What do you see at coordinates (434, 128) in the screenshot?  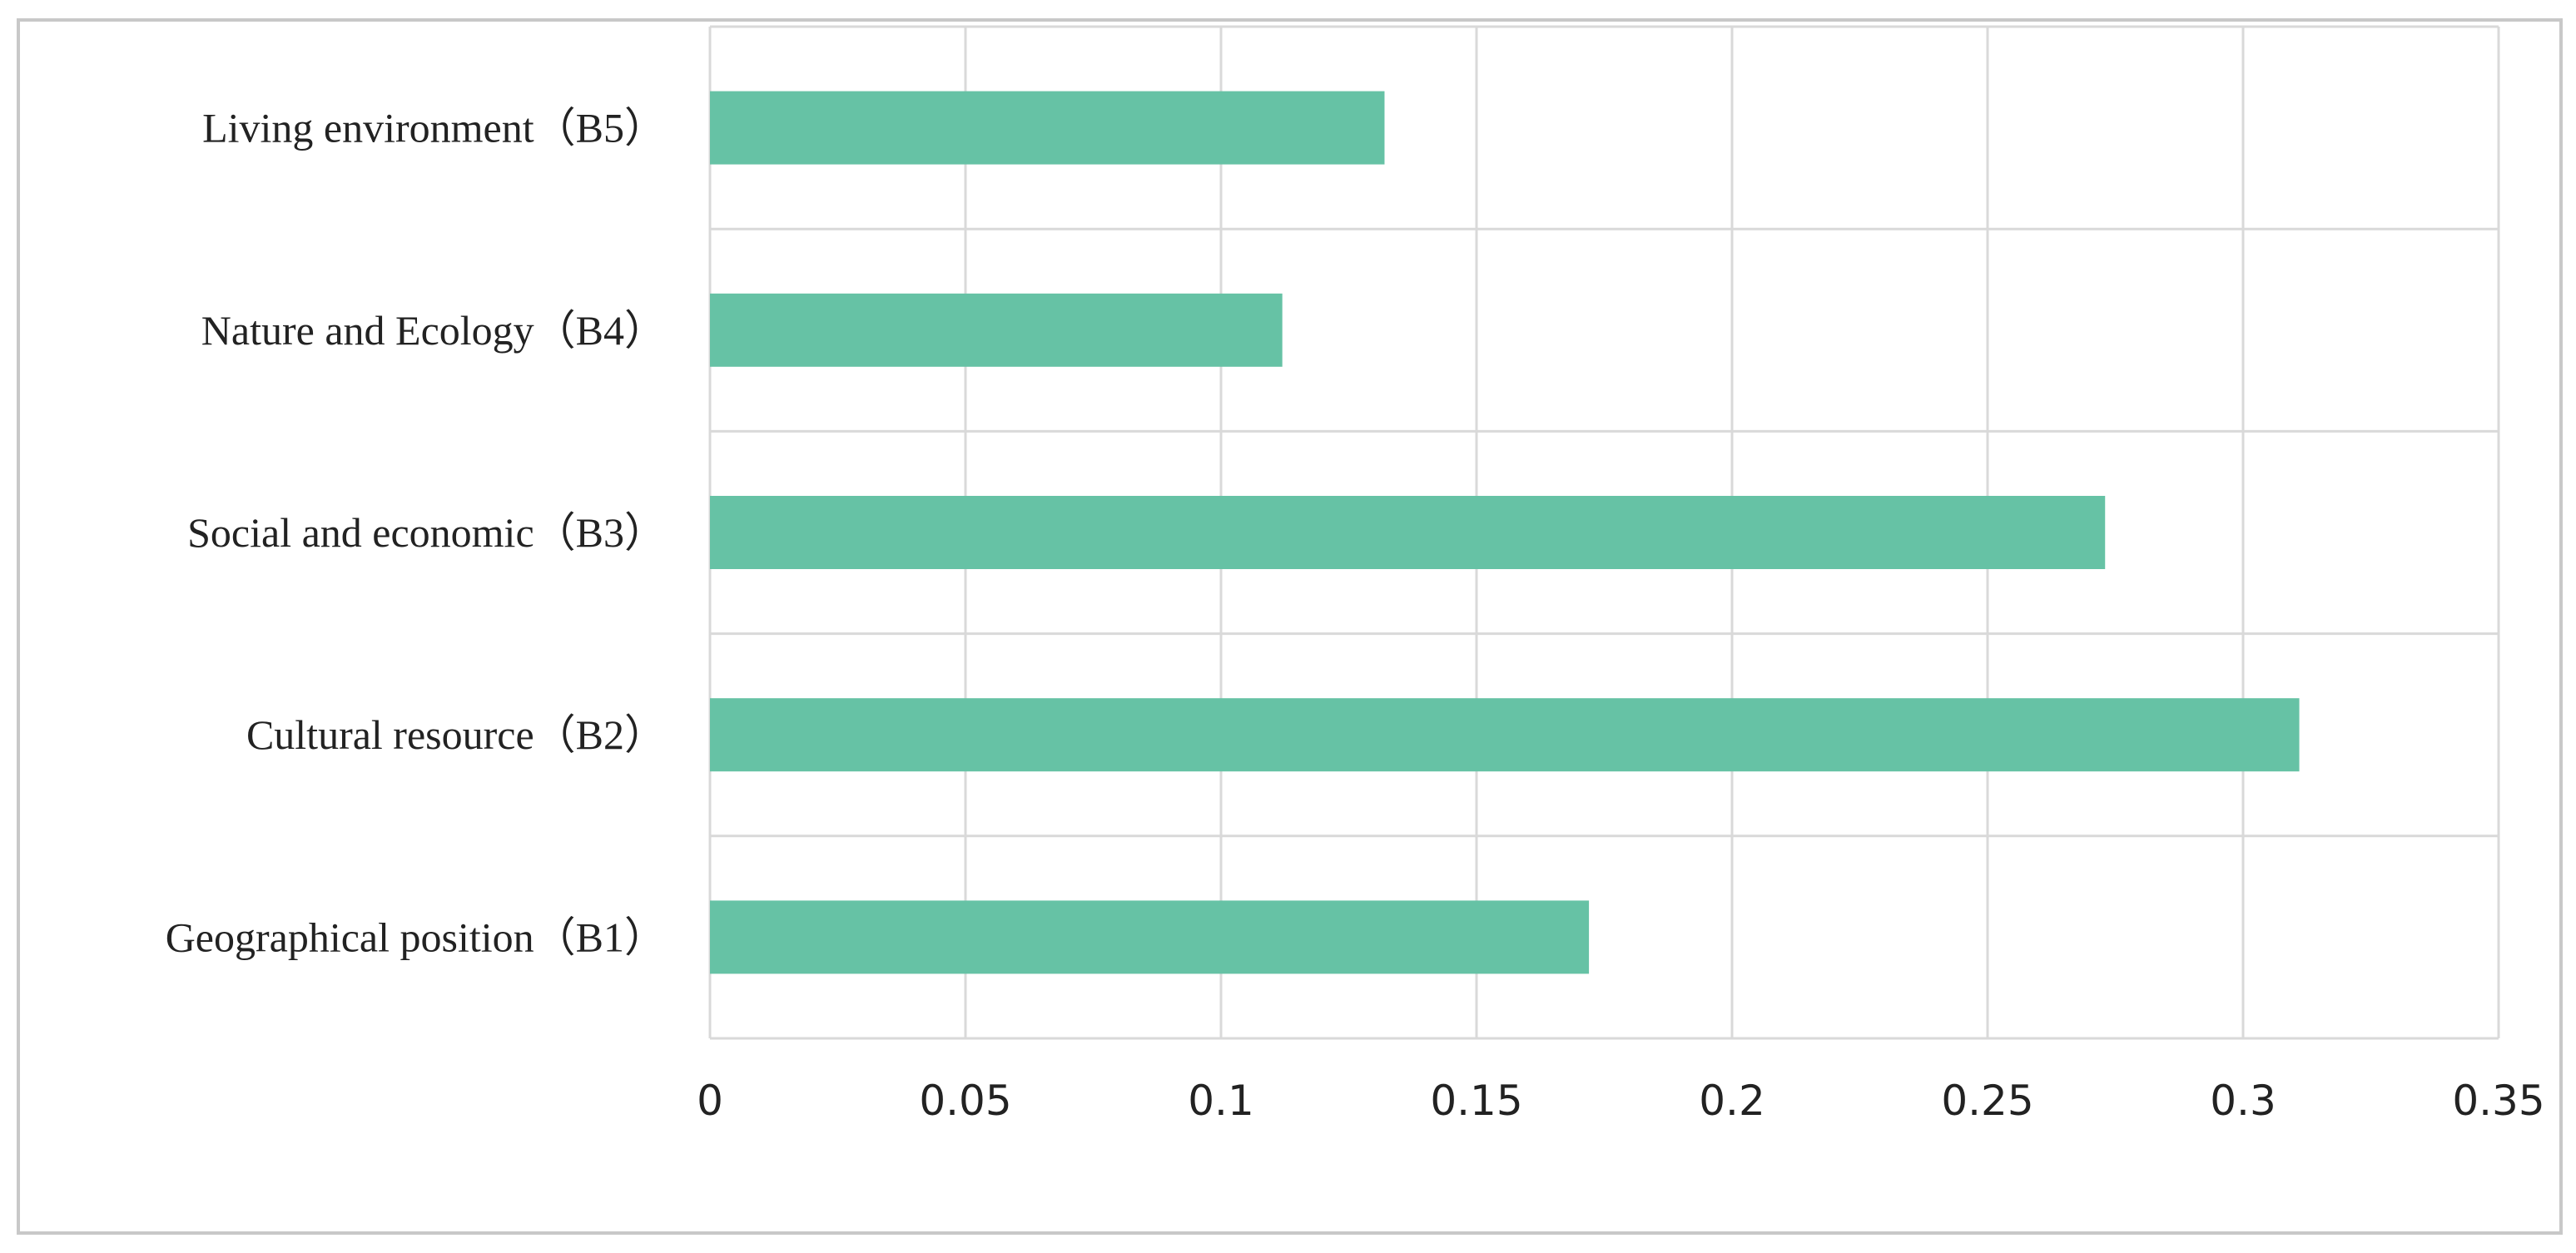 I see `category-label: Living environment（B5）` at bounding box center [434, 128].